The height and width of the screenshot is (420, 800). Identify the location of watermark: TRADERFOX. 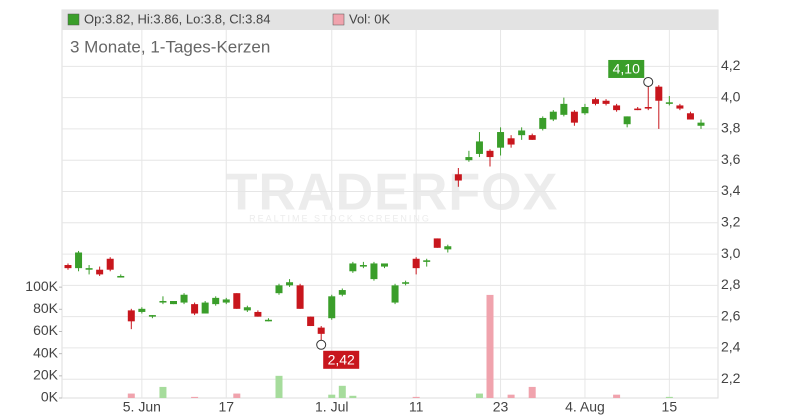
(392, 193).